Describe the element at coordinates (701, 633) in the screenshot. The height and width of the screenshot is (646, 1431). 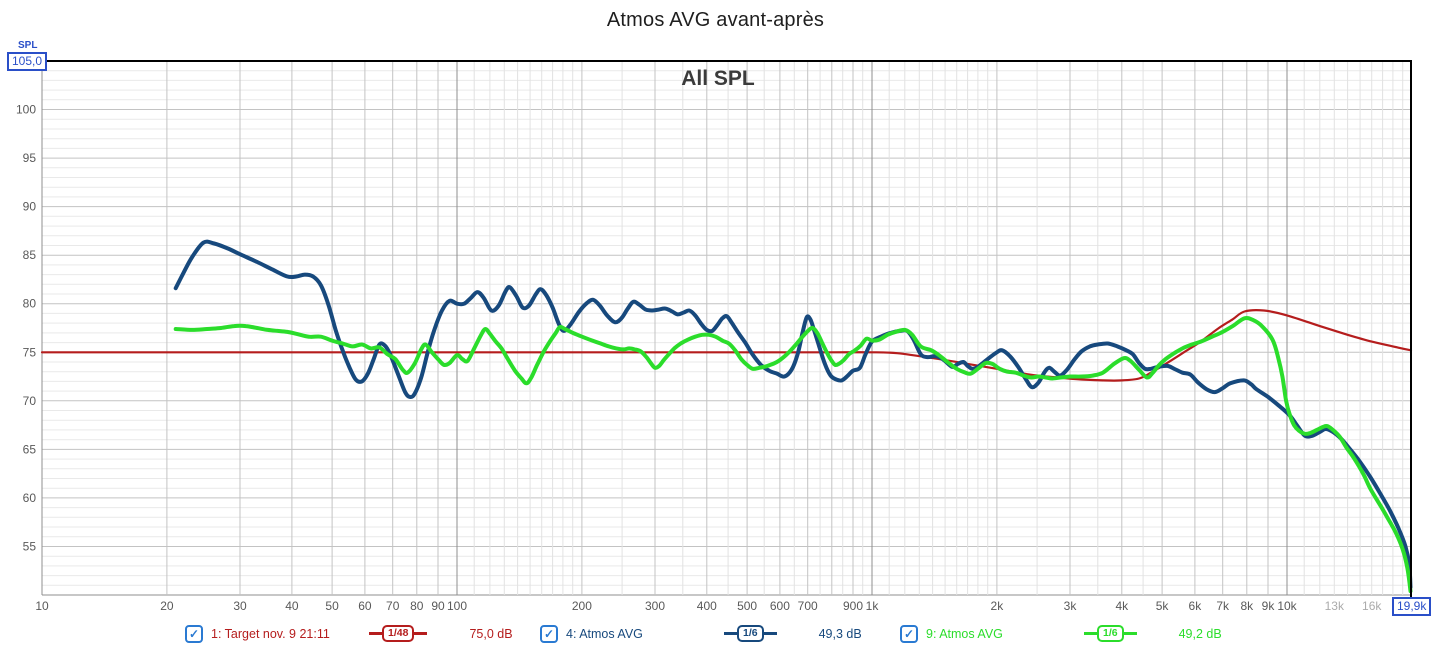
I see `legend-item-atmos-avg-4: 4: Atmos AVG 1/6 49,3 dB` at that location.